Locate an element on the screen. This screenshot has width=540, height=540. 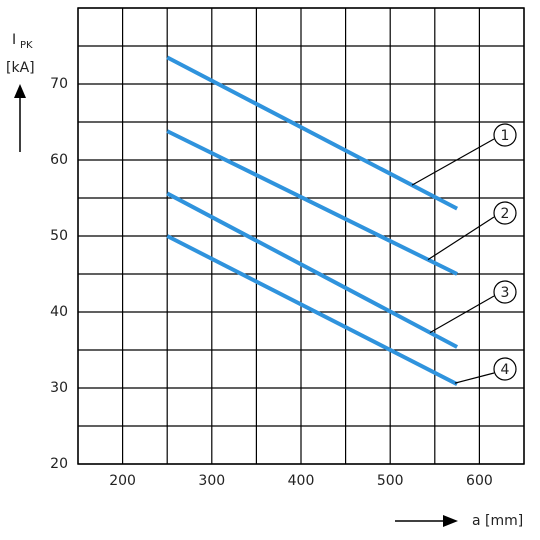
x-tick-label: 200 is located at coordinates (122, 481).